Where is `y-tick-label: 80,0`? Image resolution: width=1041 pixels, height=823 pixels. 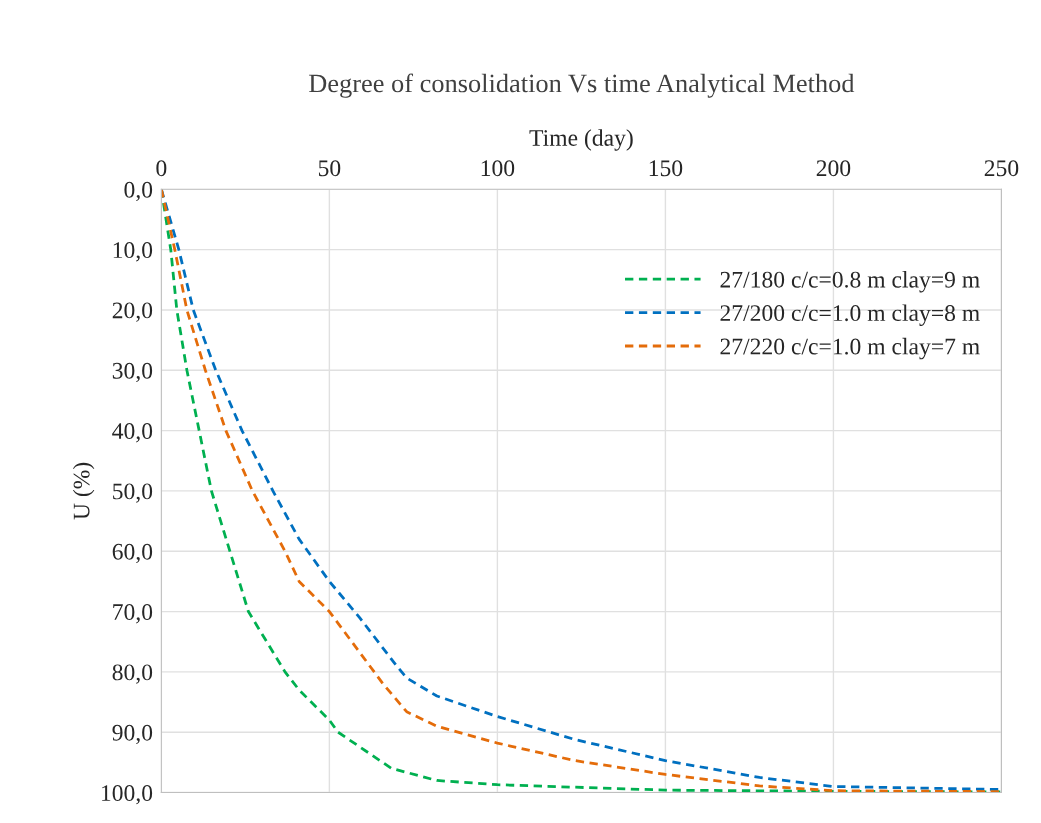
y-tick-label: 80,0 is located at coordinates (132, 674).